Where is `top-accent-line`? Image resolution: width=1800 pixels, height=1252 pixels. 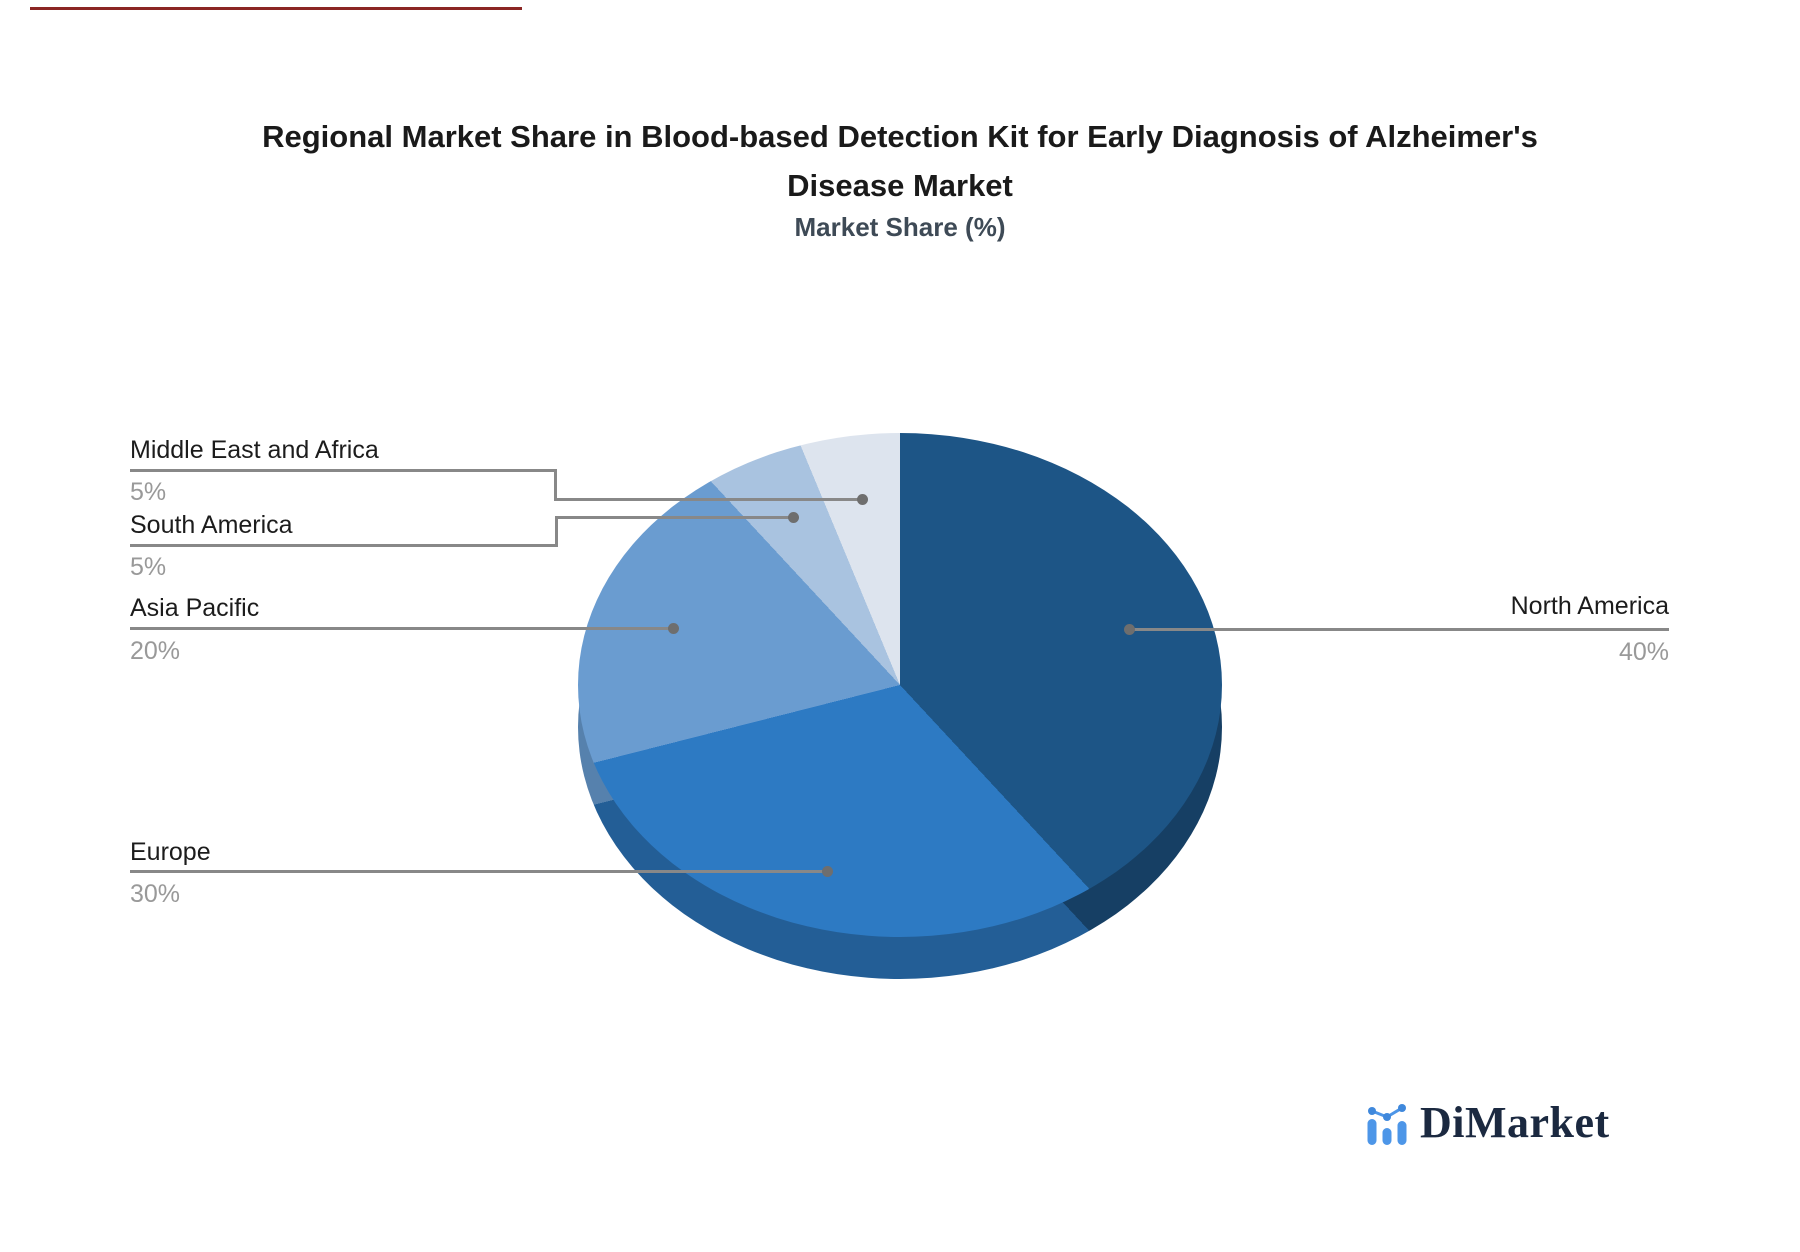 top-accent-line is located at coordinates (276, 8).